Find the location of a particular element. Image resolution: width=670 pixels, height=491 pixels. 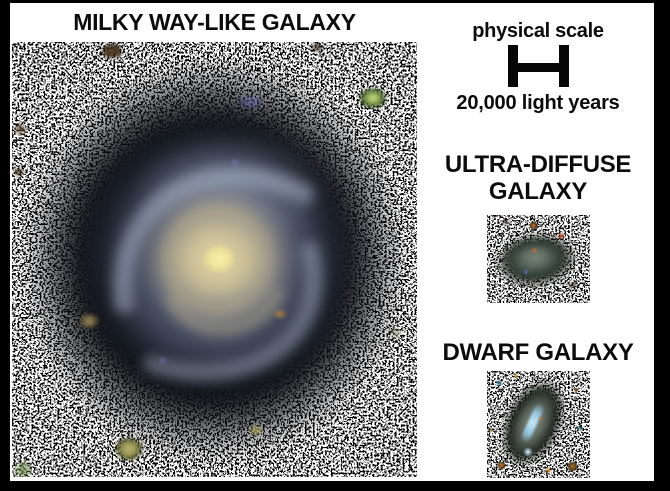

dwarf-galaxy-label: DWARF GALAXY is located at coordinates (538, 352).